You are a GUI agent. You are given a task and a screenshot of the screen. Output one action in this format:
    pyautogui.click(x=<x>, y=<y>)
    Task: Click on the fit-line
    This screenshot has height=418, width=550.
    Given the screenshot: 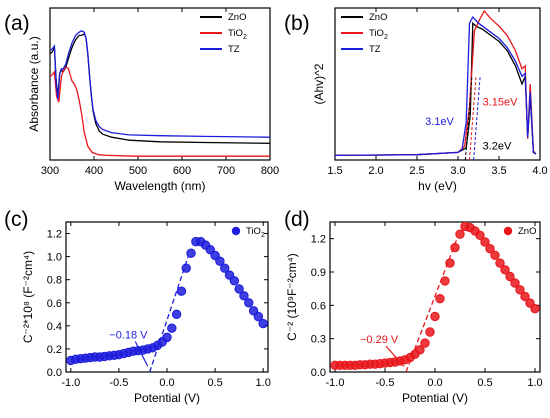 What is the action you would take?
    pyautogui.click(x=169, y=314)
    